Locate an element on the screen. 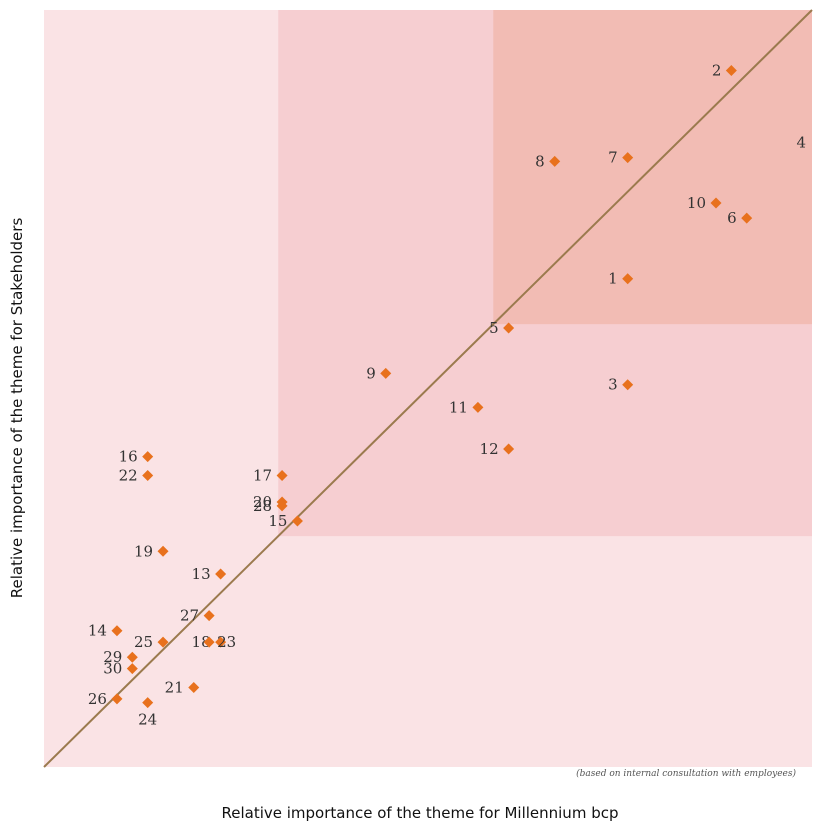 The width and height of the screenshot is (813, 827). point-label-26: 26 is located at coordinates (97, 699).